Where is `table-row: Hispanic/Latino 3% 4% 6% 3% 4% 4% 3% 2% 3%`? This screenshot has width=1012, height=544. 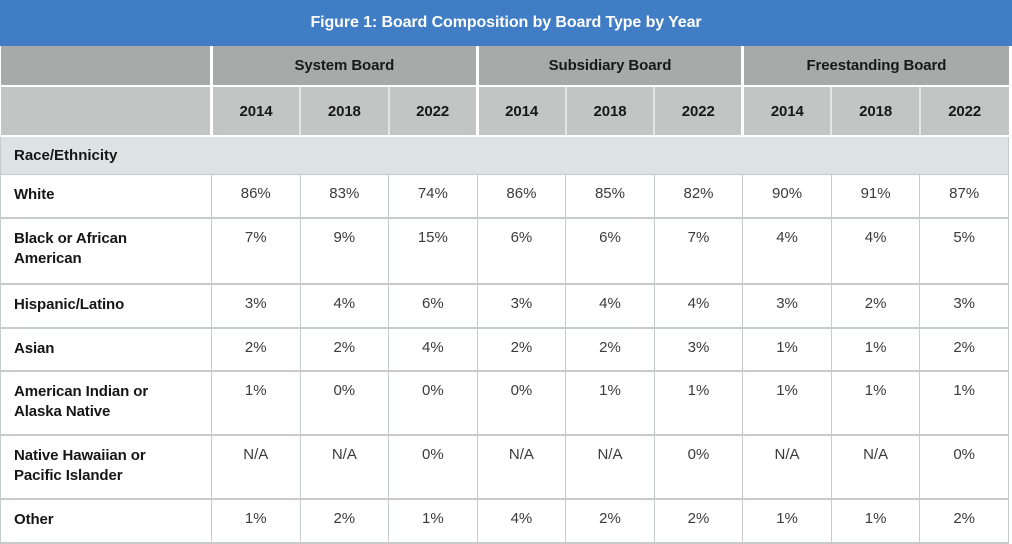 table-row: Hispanic/Latino 3% 4% 6% 3% 4% 4% 3% 2% 3% is located at coordinates (504, 306).